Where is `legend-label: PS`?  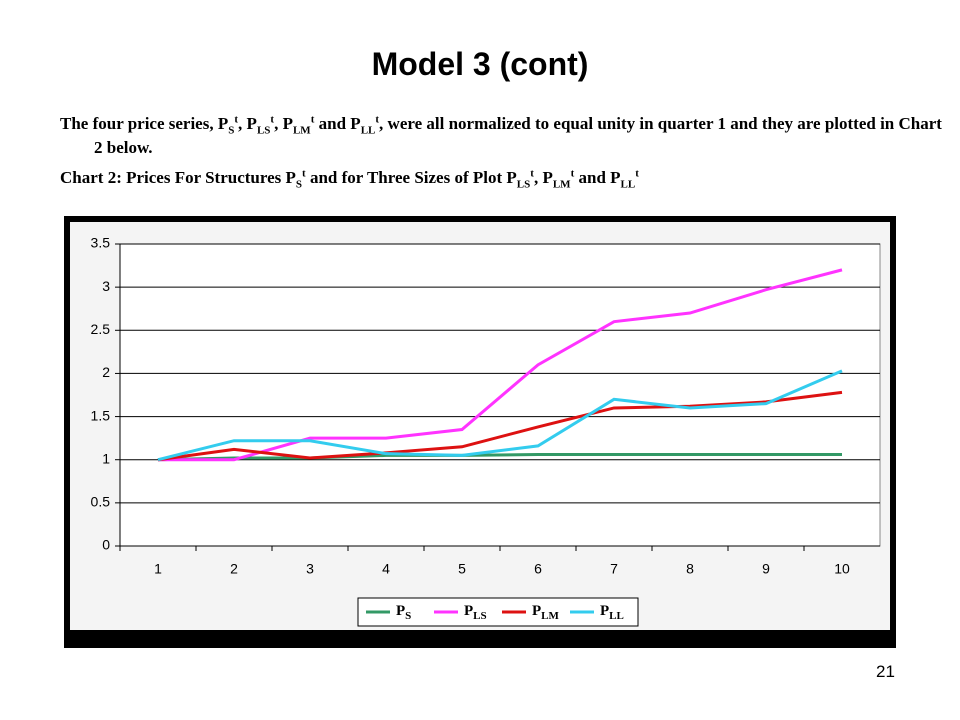 legend-label: PS is located at coordinates (403, 612).